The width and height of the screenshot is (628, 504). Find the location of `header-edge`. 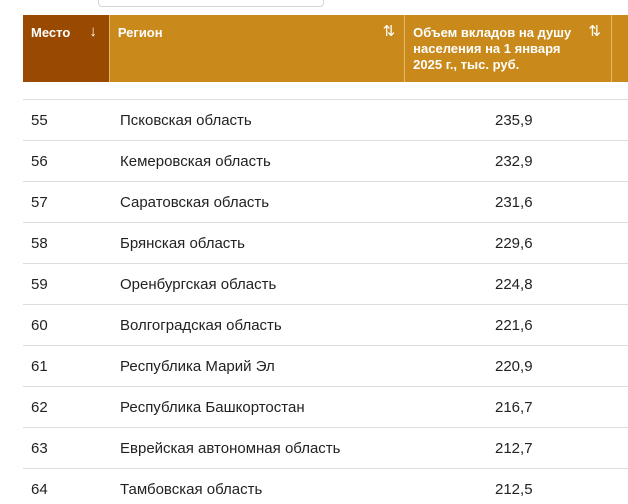

header-edge is located at coordinates (619, 48).